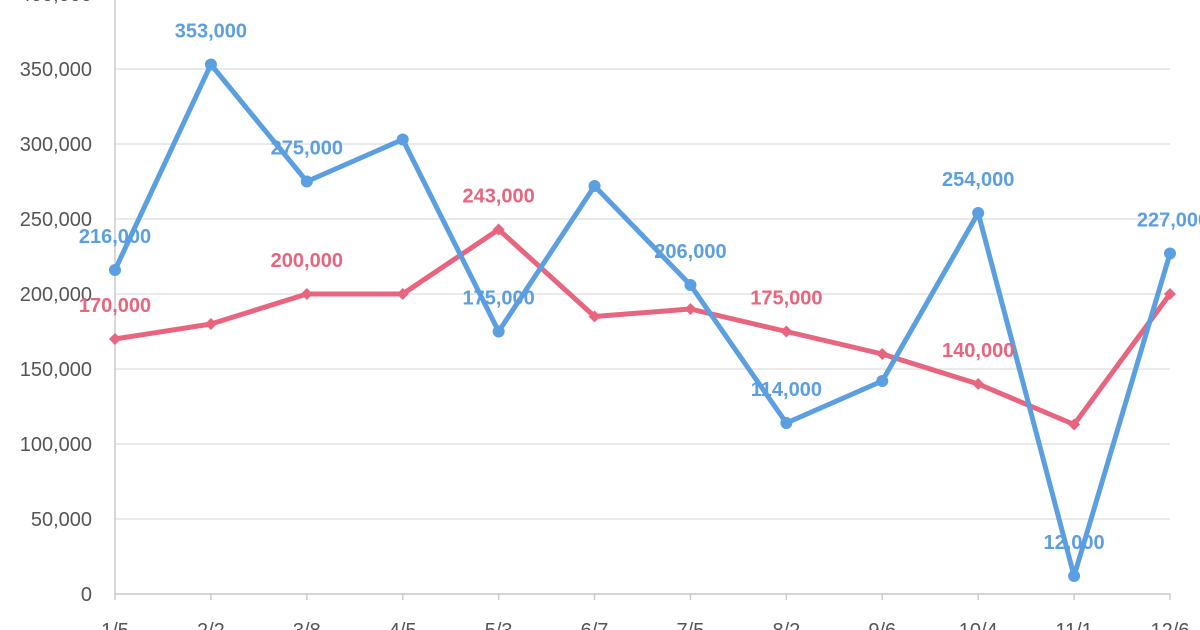 The width and height of the screenshot is (1200, 630). Describe the element at coordinates (882, 625) in the screenshot. I see `x-tick-label: 9/6` at that location.